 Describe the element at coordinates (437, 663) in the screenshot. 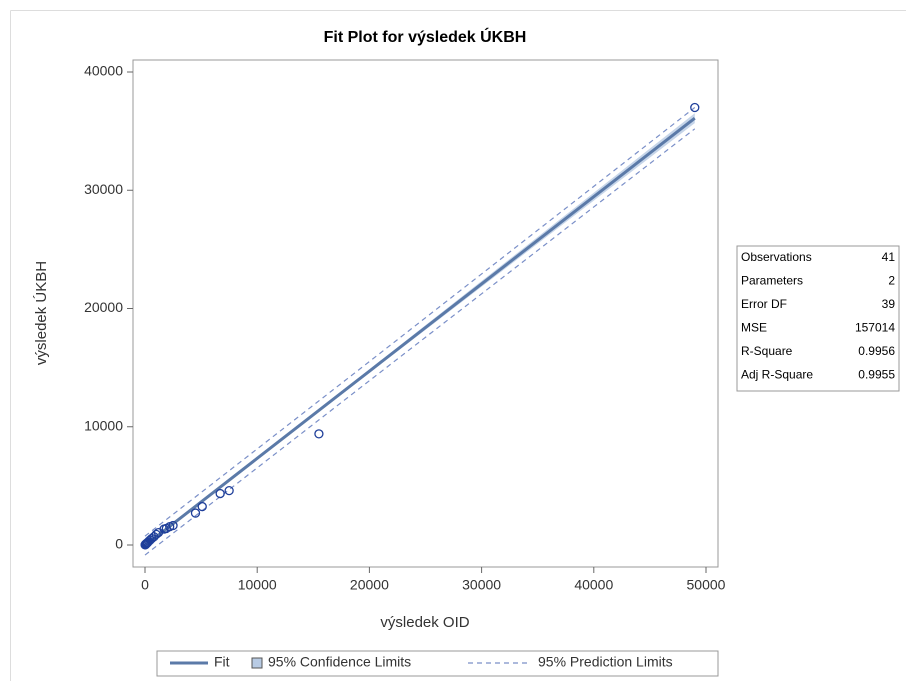

I see `legend` at that location.